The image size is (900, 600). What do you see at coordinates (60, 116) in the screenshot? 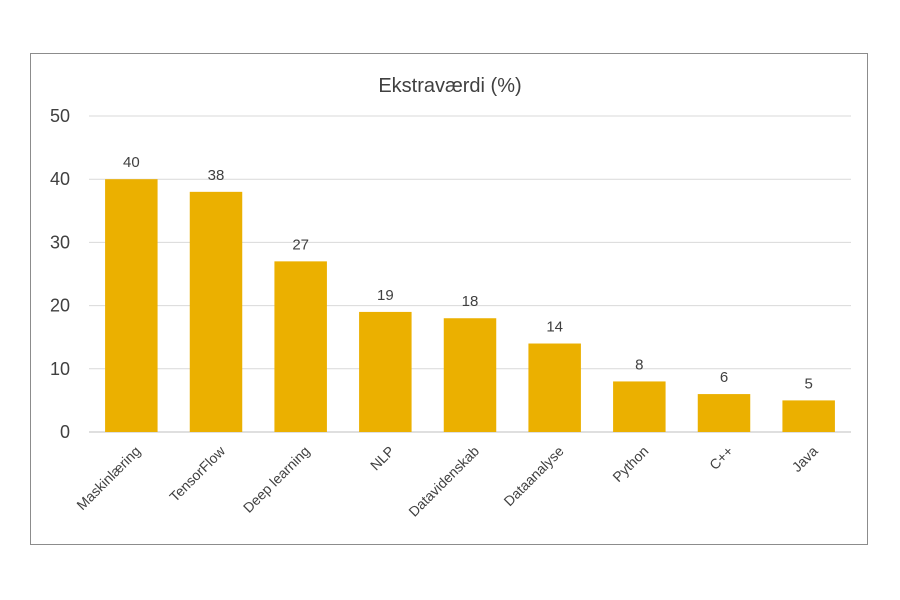
I see `y-tick-label: 50` at bounding box center [60, 116].